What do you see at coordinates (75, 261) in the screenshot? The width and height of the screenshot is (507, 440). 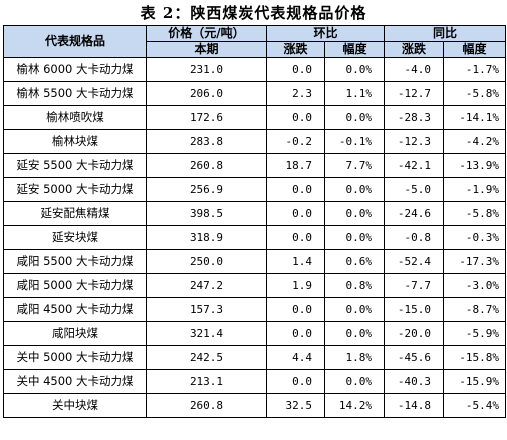 I see `product-name-cell: 咸阳 5500 大卡动力煤` at bounding box center [75, 261].